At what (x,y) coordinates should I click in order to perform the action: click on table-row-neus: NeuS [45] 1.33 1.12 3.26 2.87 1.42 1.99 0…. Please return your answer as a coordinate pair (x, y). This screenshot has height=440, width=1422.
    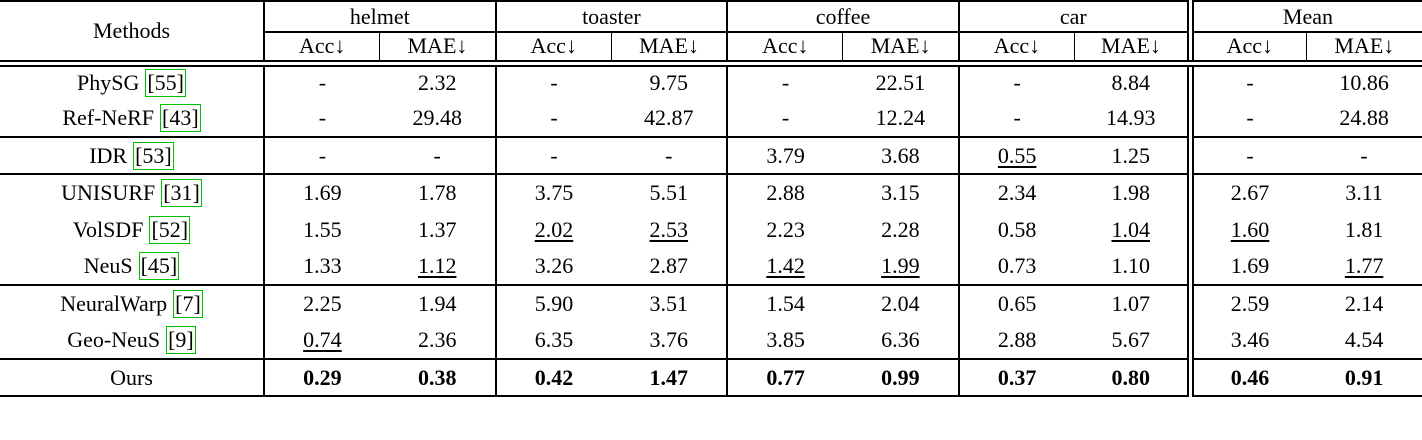
    Looking at the image, I should click on (711, 267).